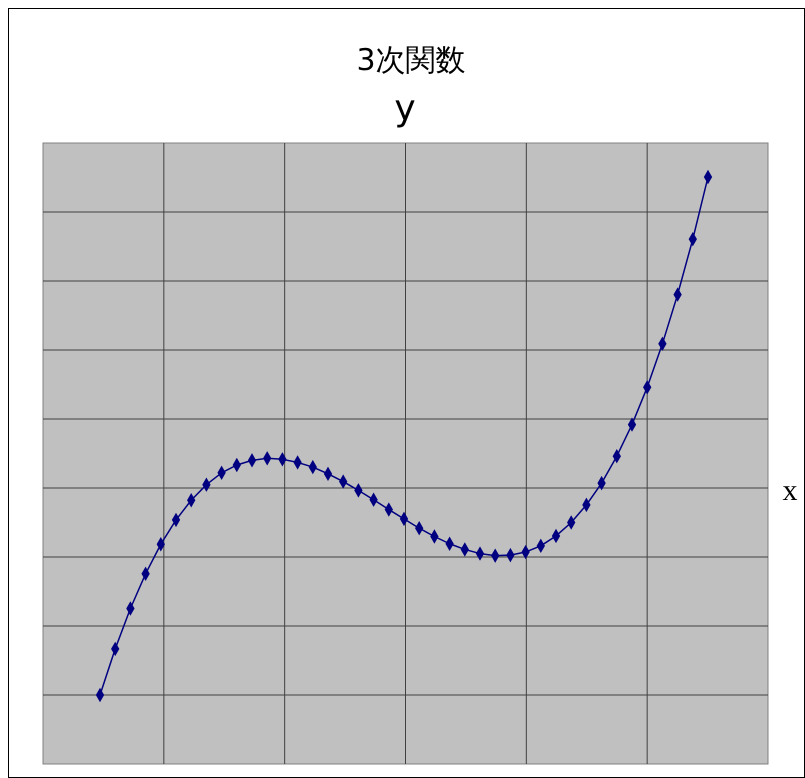 The image size is (805, 778). I want to click on chart-title: 3次関数, so click(411, 60).